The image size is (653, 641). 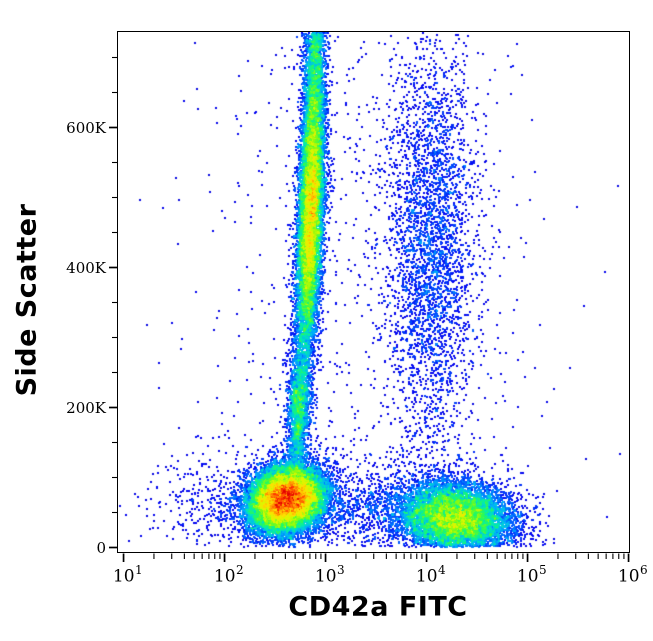 What do you see at coordinates (86, 407) in the screenshot?
I see `y-tick-label-200K: 200K` at bounding box center [86, 407].